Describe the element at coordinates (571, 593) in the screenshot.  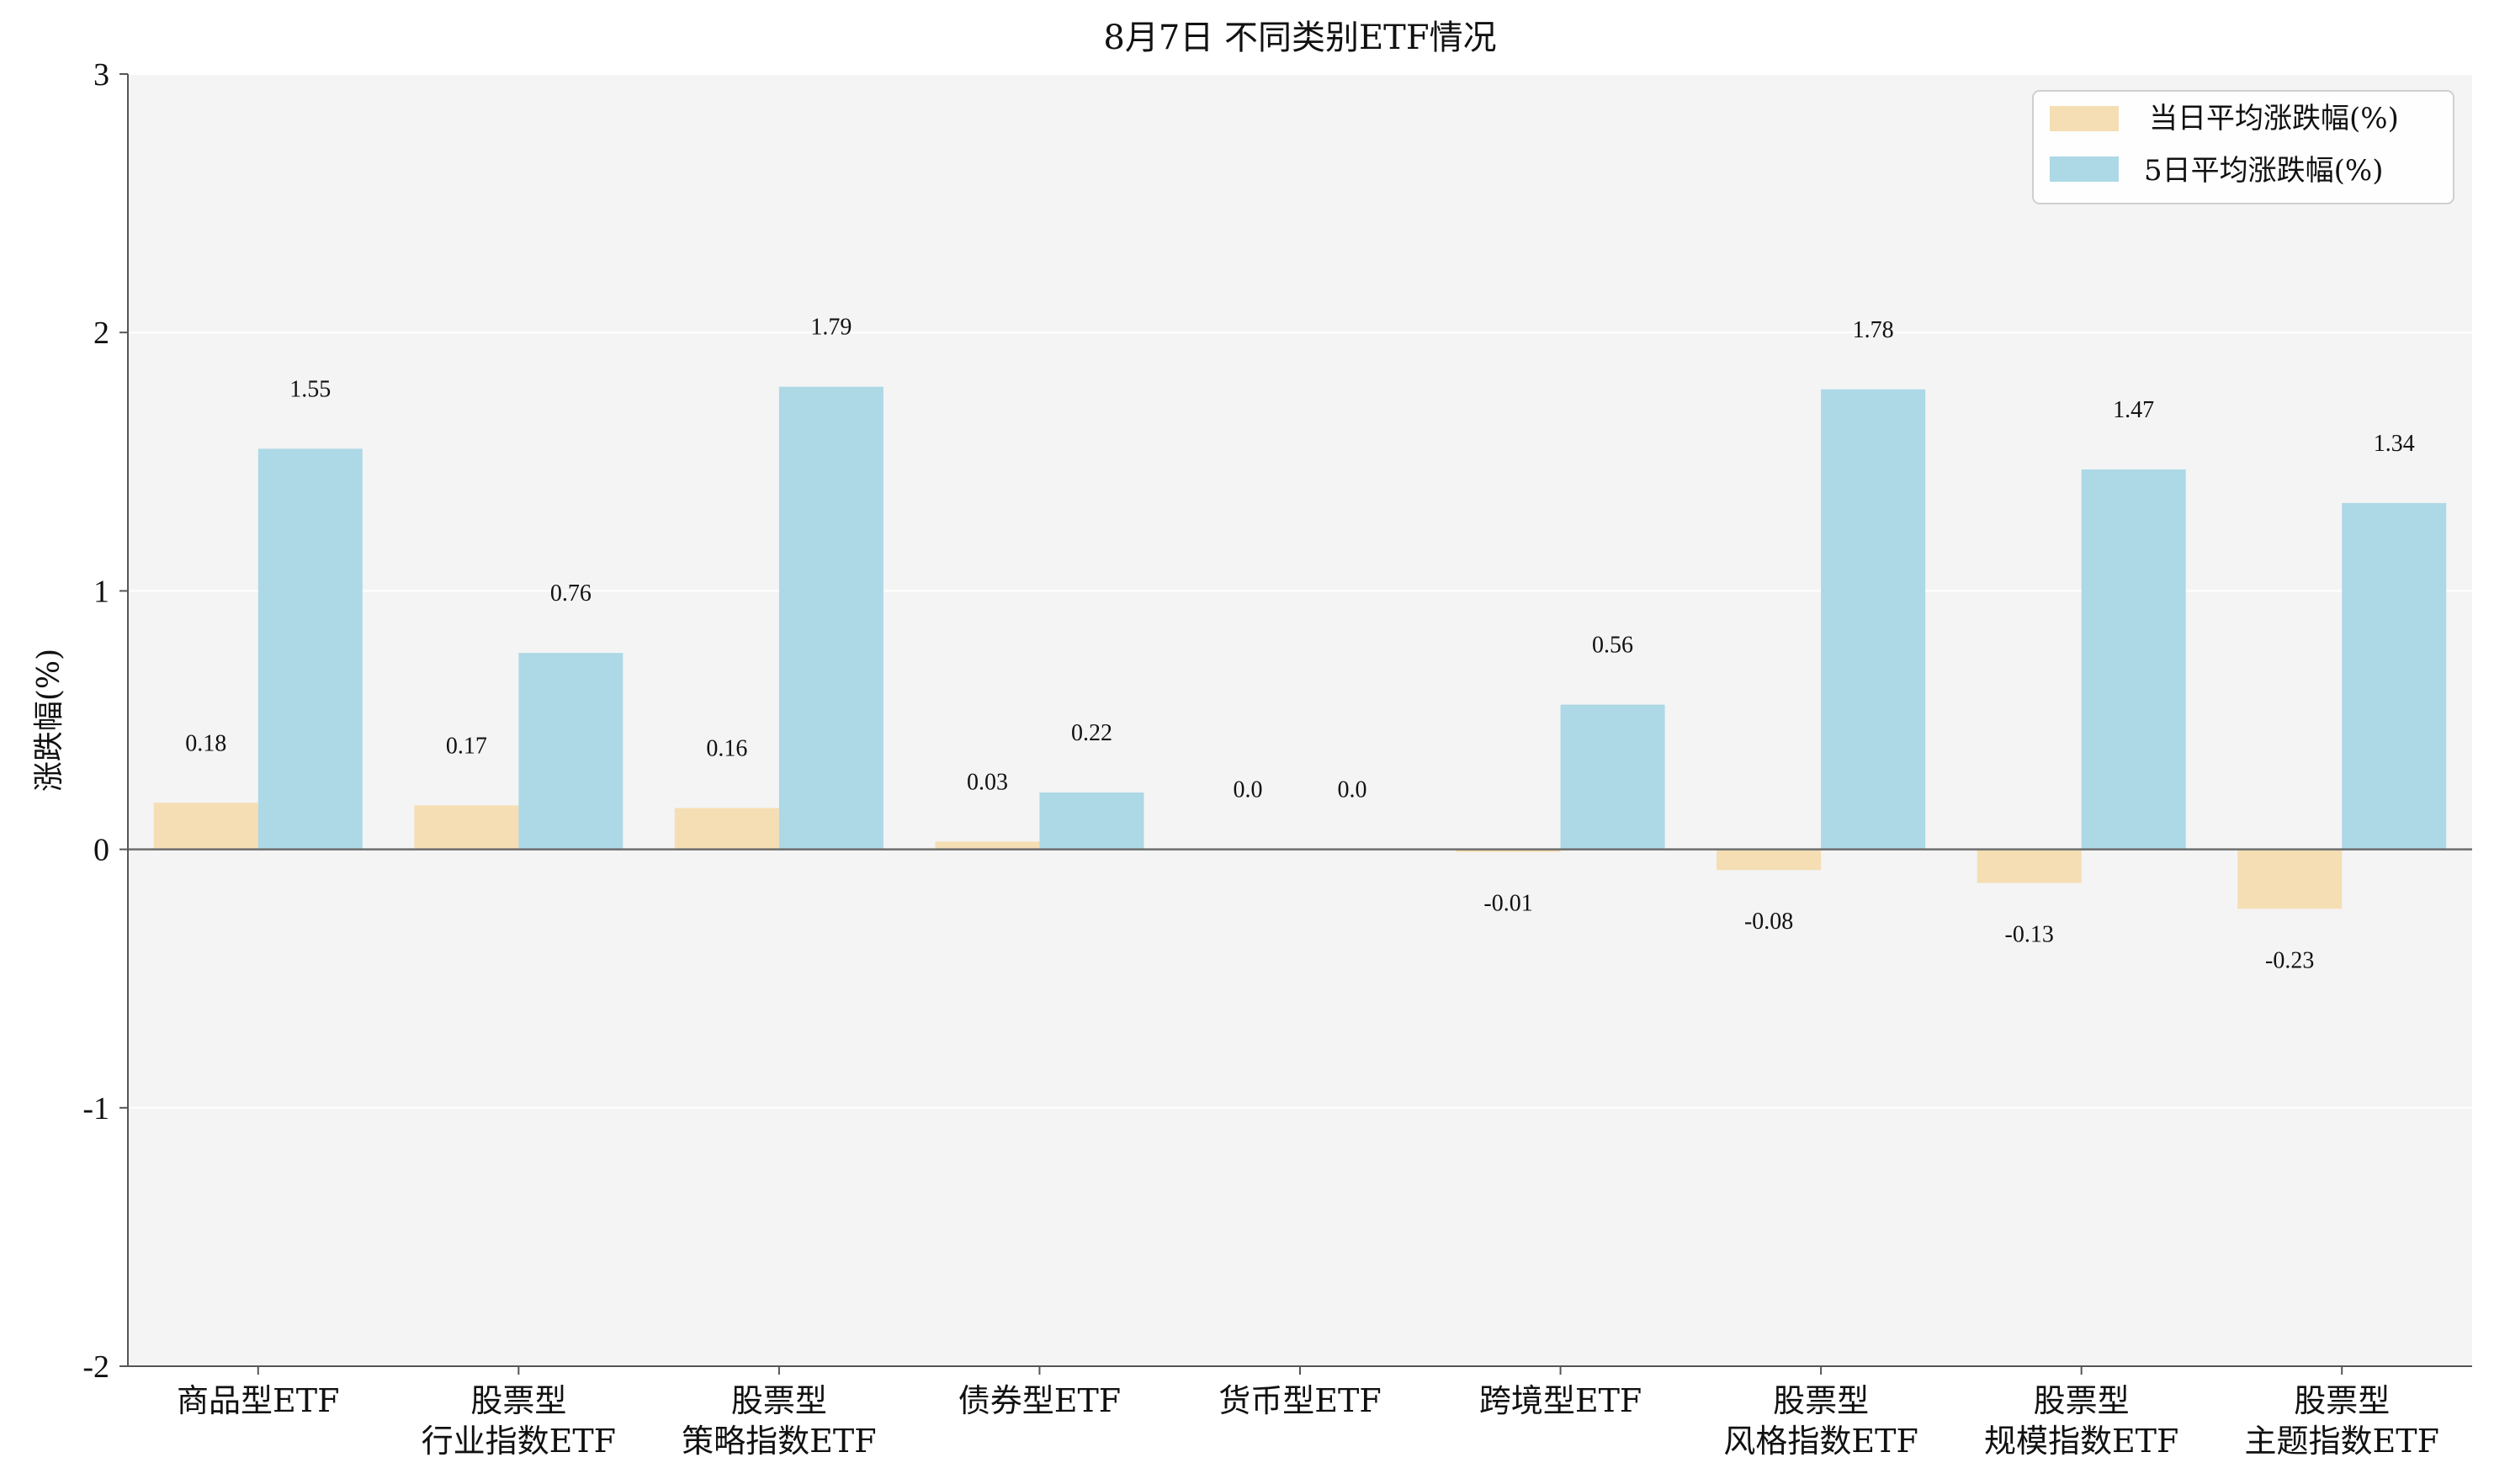
I see `data-label-5day: 0.76` at that location.